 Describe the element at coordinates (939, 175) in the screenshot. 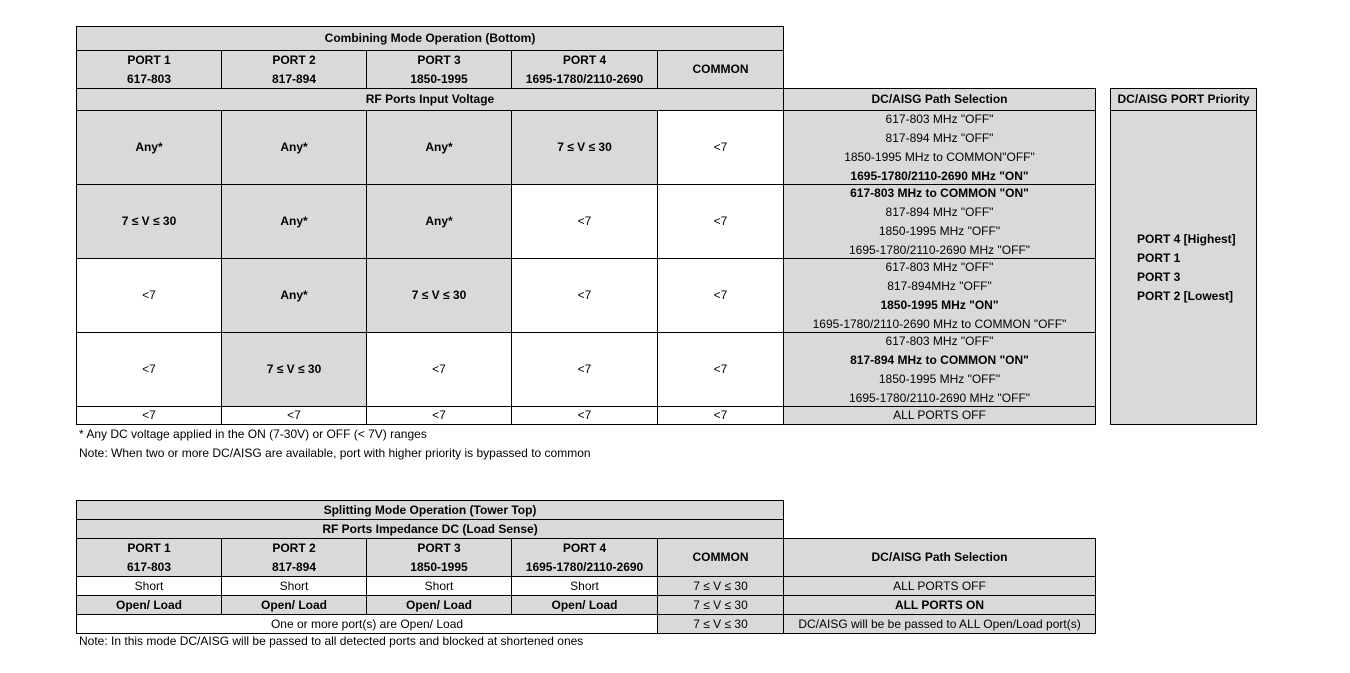

I see `path-line: 1695-1780/2110-2690 MHz "ON"` at that location.